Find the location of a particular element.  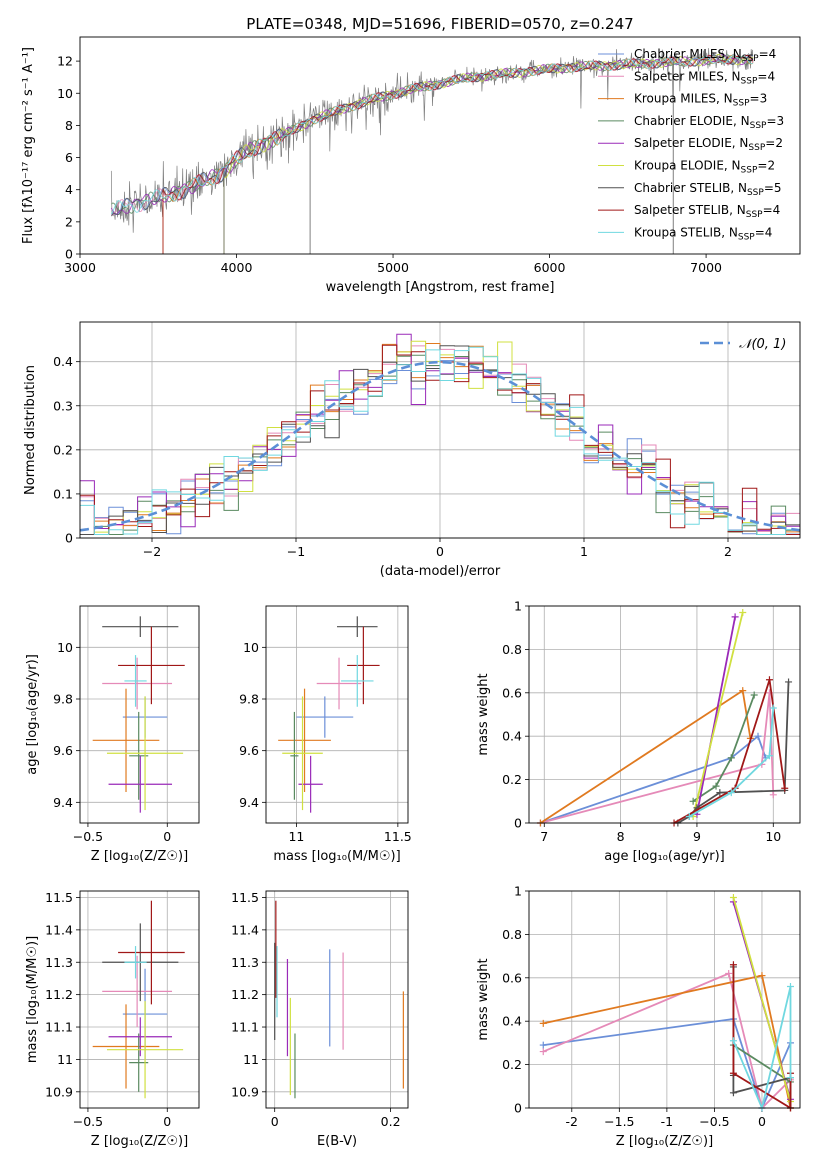

y-tick-label: 0.4 is located at coordinates (512, 736).